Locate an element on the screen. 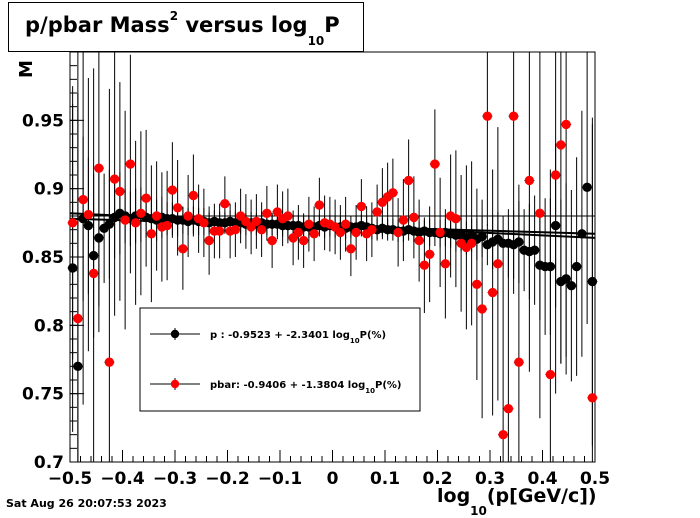  y-axis-label: M is located at coordinates (26, 69).